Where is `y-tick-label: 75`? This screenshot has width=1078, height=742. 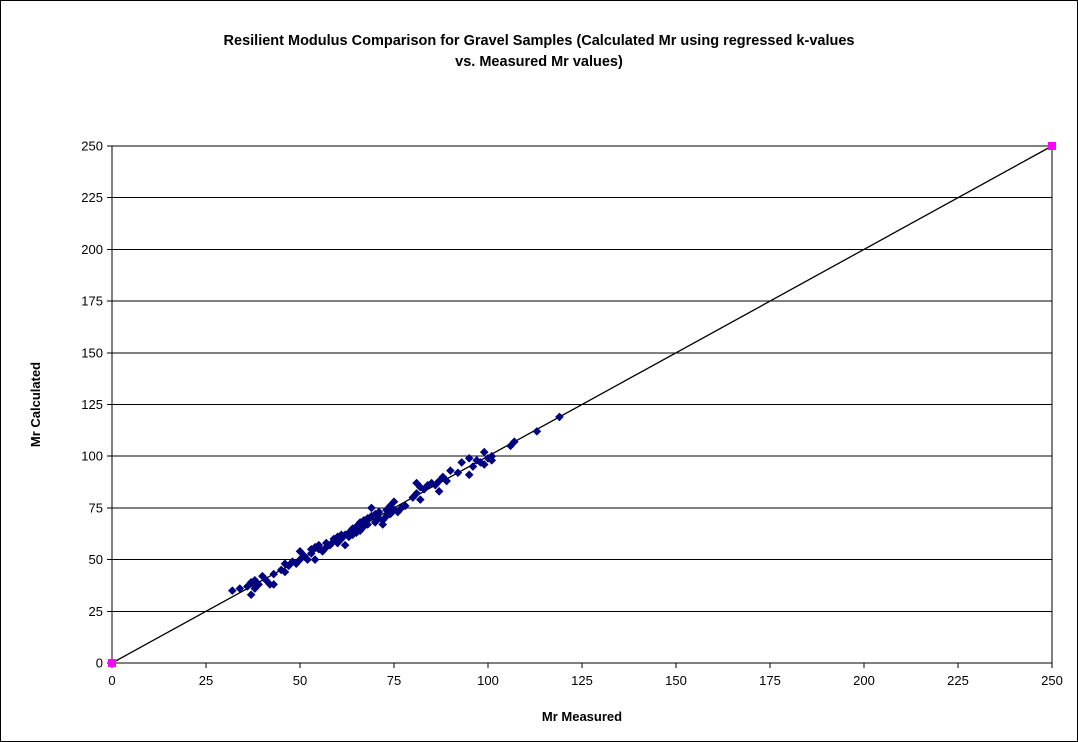
y-tick-label: 75 is located at coordinates (96, 507).